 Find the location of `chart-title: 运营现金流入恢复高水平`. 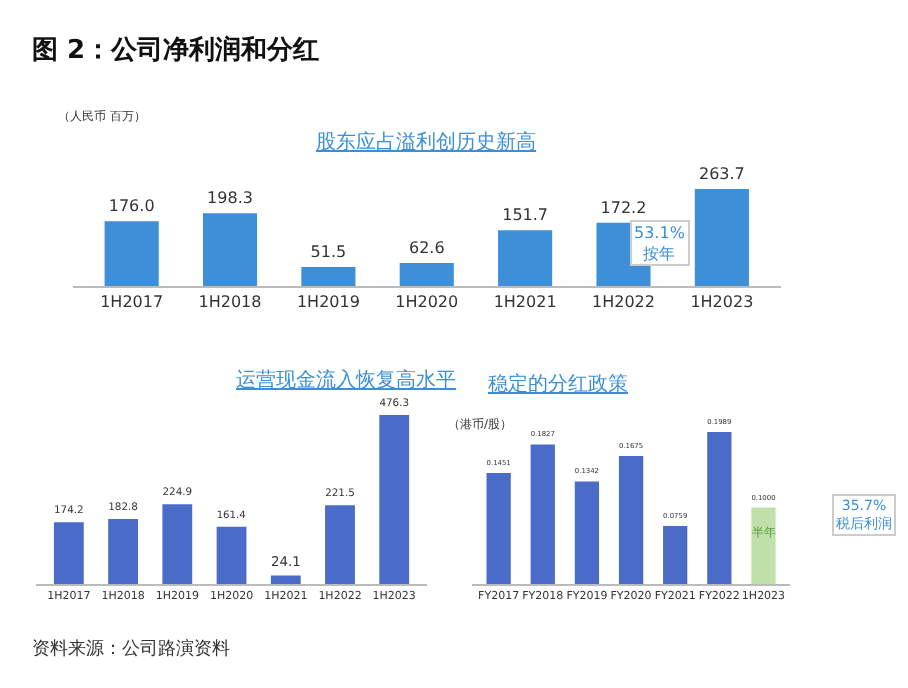

chart-title: 运营现金流入恢复高水平 is located at coordinates (346, 380).